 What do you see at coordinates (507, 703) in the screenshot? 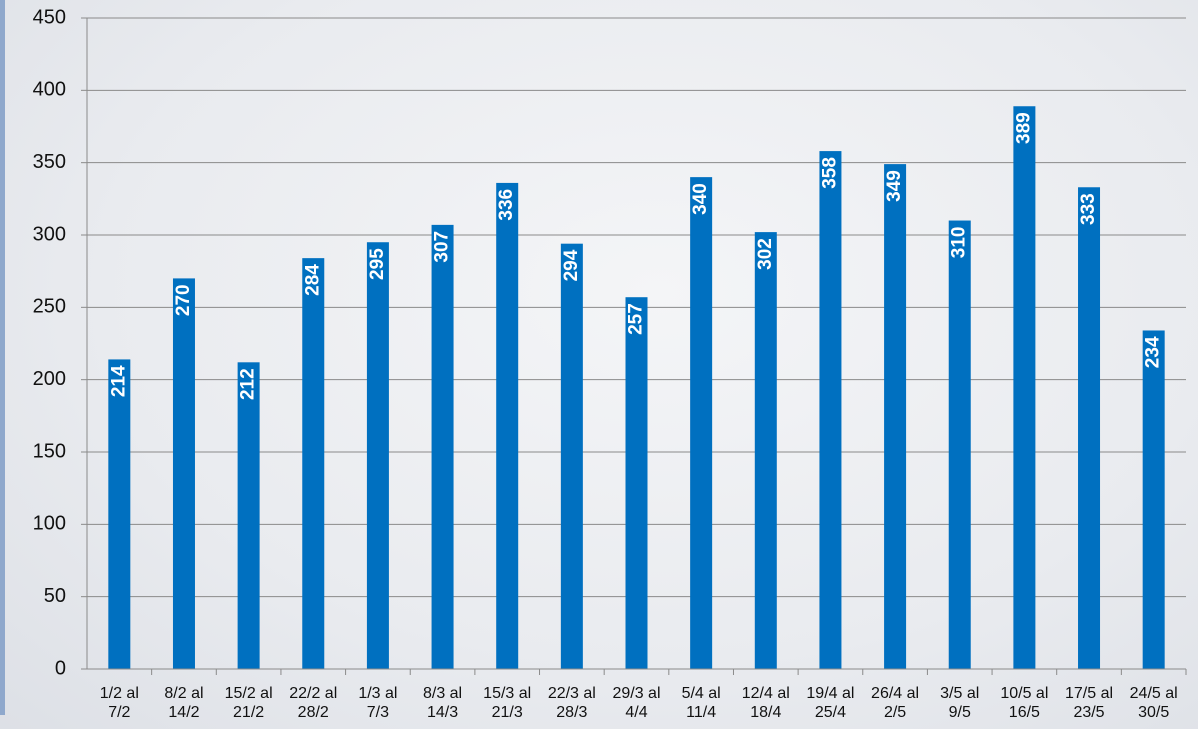
I see `x-tick-label: 15/3 al 21/3` at bounding box center [507, 703].